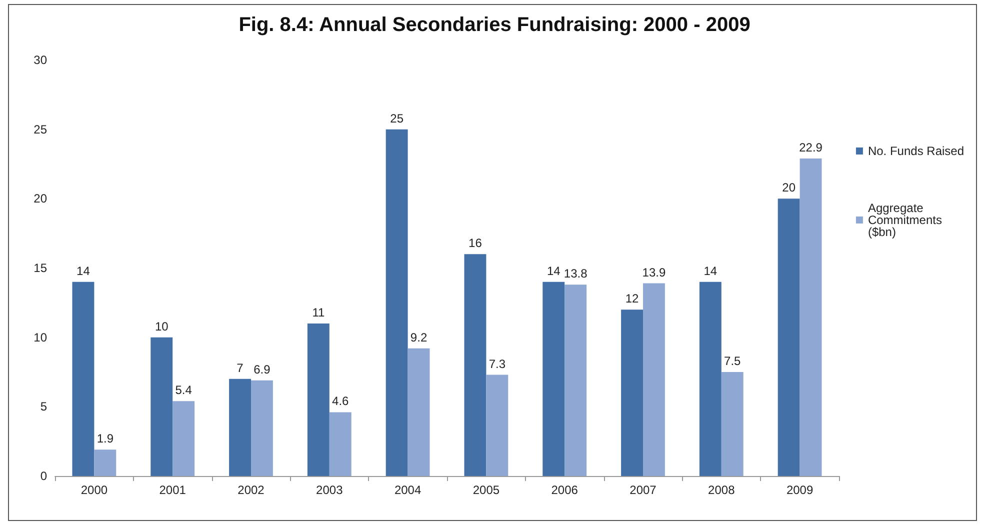 The image size is (989, 531). I want to click on data-label: 4.6, so click(341, 401).